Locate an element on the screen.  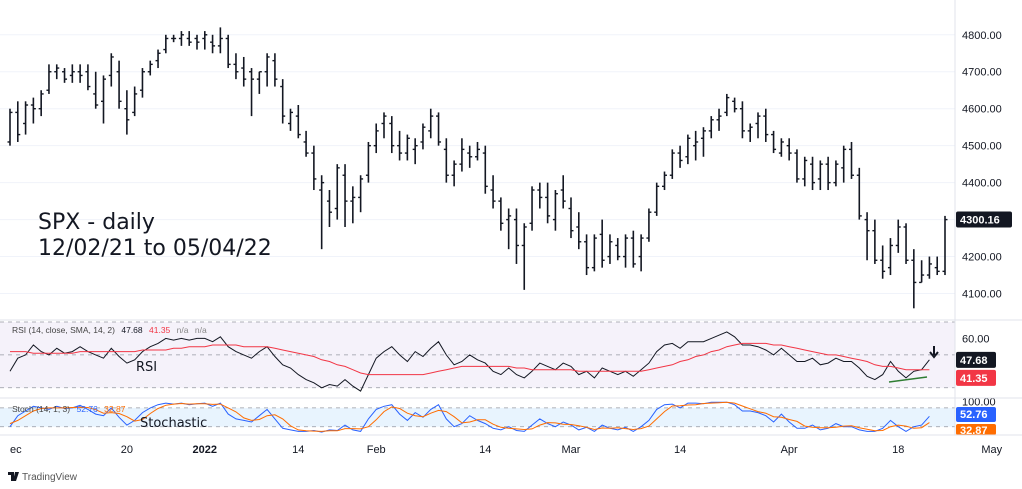
time-axis: ec 20 2022 14 Feb 14 Mar 14 Apr 18 May is located at coordinates (506, 450).